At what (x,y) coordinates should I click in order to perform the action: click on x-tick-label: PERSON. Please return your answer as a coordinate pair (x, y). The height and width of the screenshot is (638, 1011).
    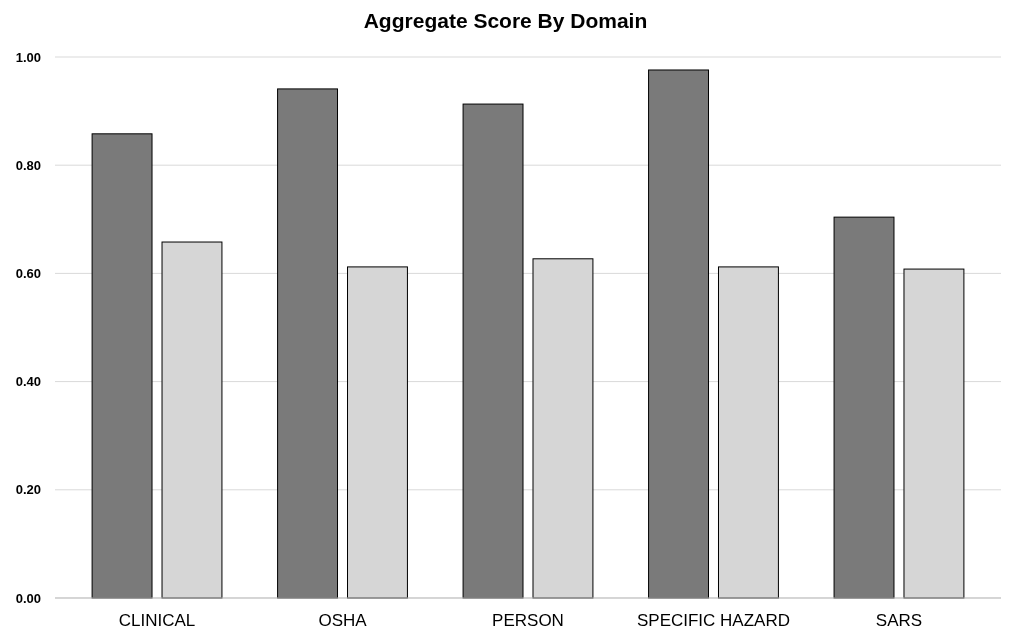
    Looking at the image, I should click on (528, 620).